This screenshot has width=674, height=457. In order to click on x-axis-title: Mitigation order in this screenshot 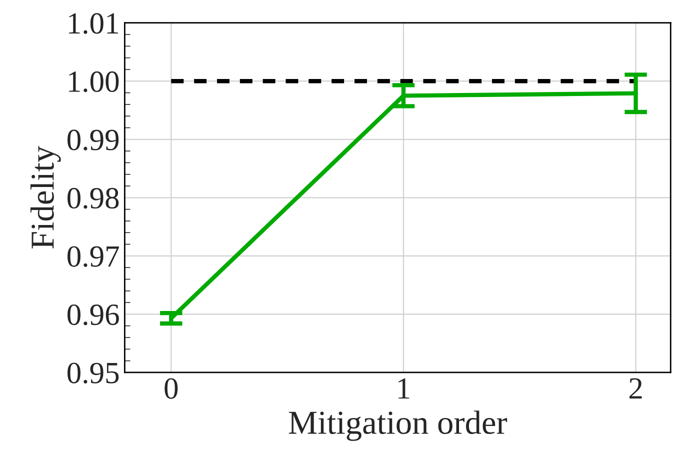, I will do `click(398, 425)`.